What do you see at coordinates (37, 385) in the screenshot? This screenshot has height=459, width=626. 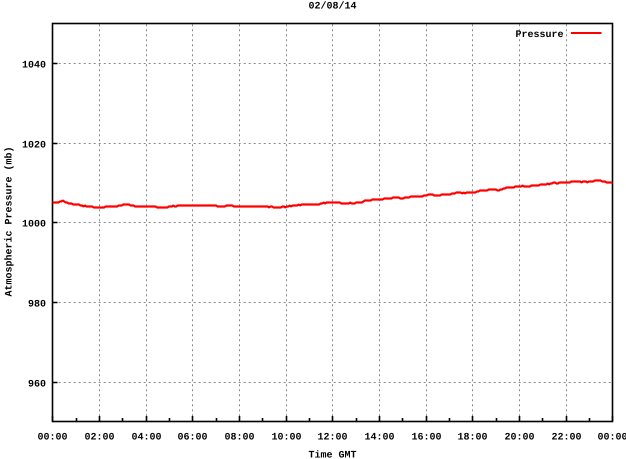 I see `svg-text: 960` at bounding box center [37, 385].